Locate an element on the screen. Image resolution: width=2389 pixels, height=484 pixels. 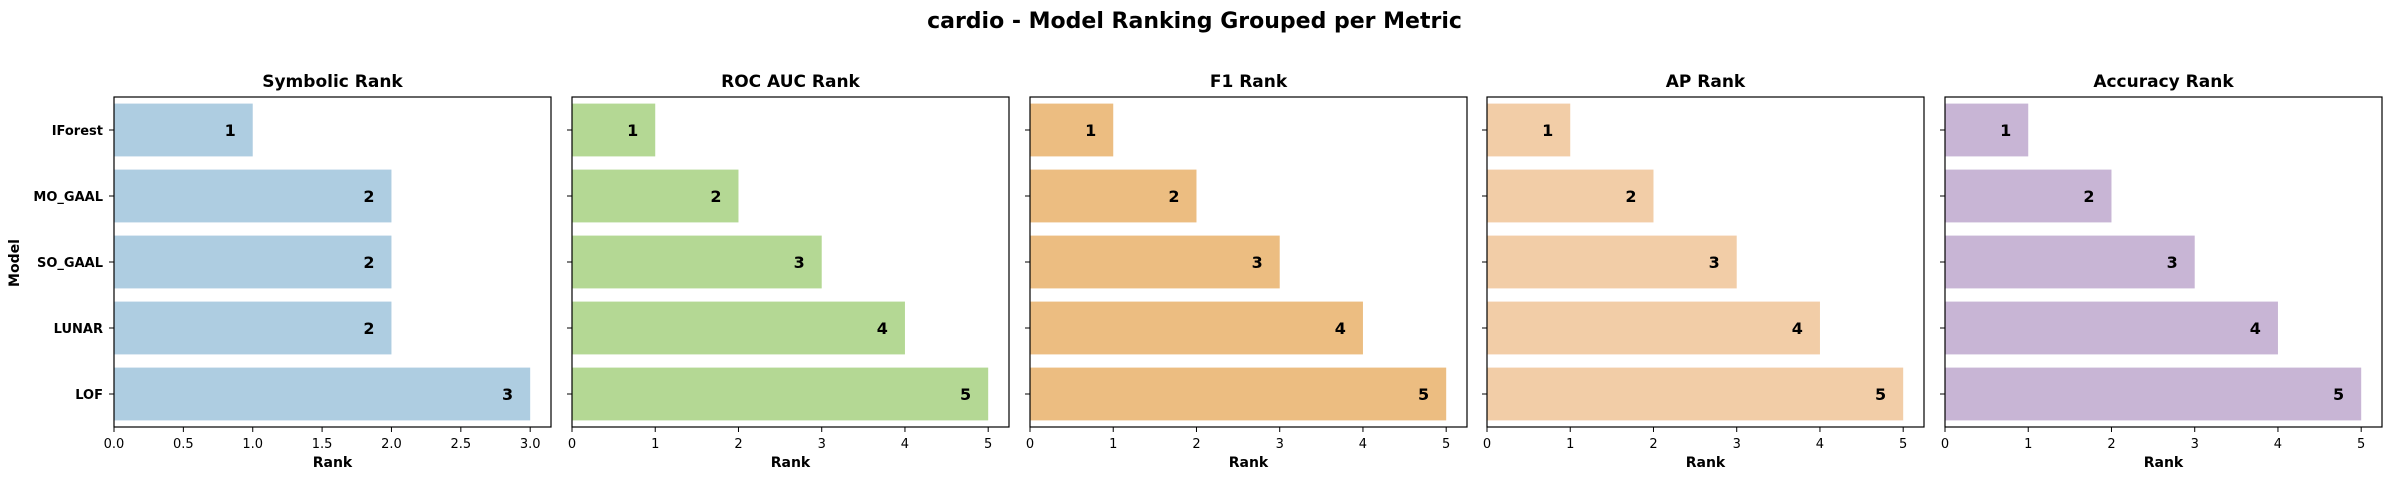
y-tick-label: LUNAR is located at coordinates (78, 329).